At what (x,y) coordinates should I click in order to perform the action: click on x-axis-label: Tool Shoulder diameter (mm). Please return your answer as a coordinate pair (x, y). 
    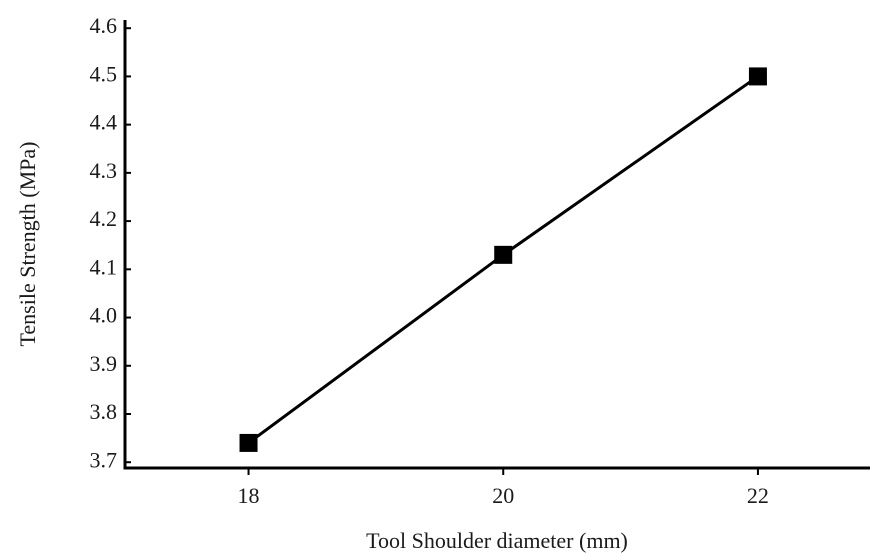
    Looking at the image, I should click on (497, 540).